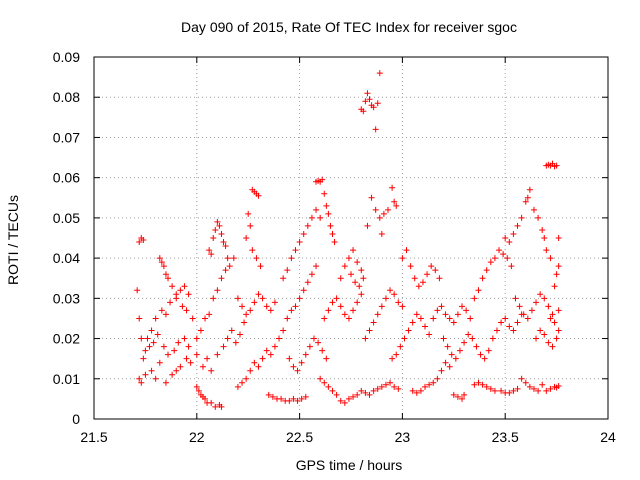 Image resolution: width=640 pixels, height=480 pixels. What do you see at coordinates (66, 379) in the screenshot?
I see `y-tick-label: 0.01` at bounding box center [66, 379].